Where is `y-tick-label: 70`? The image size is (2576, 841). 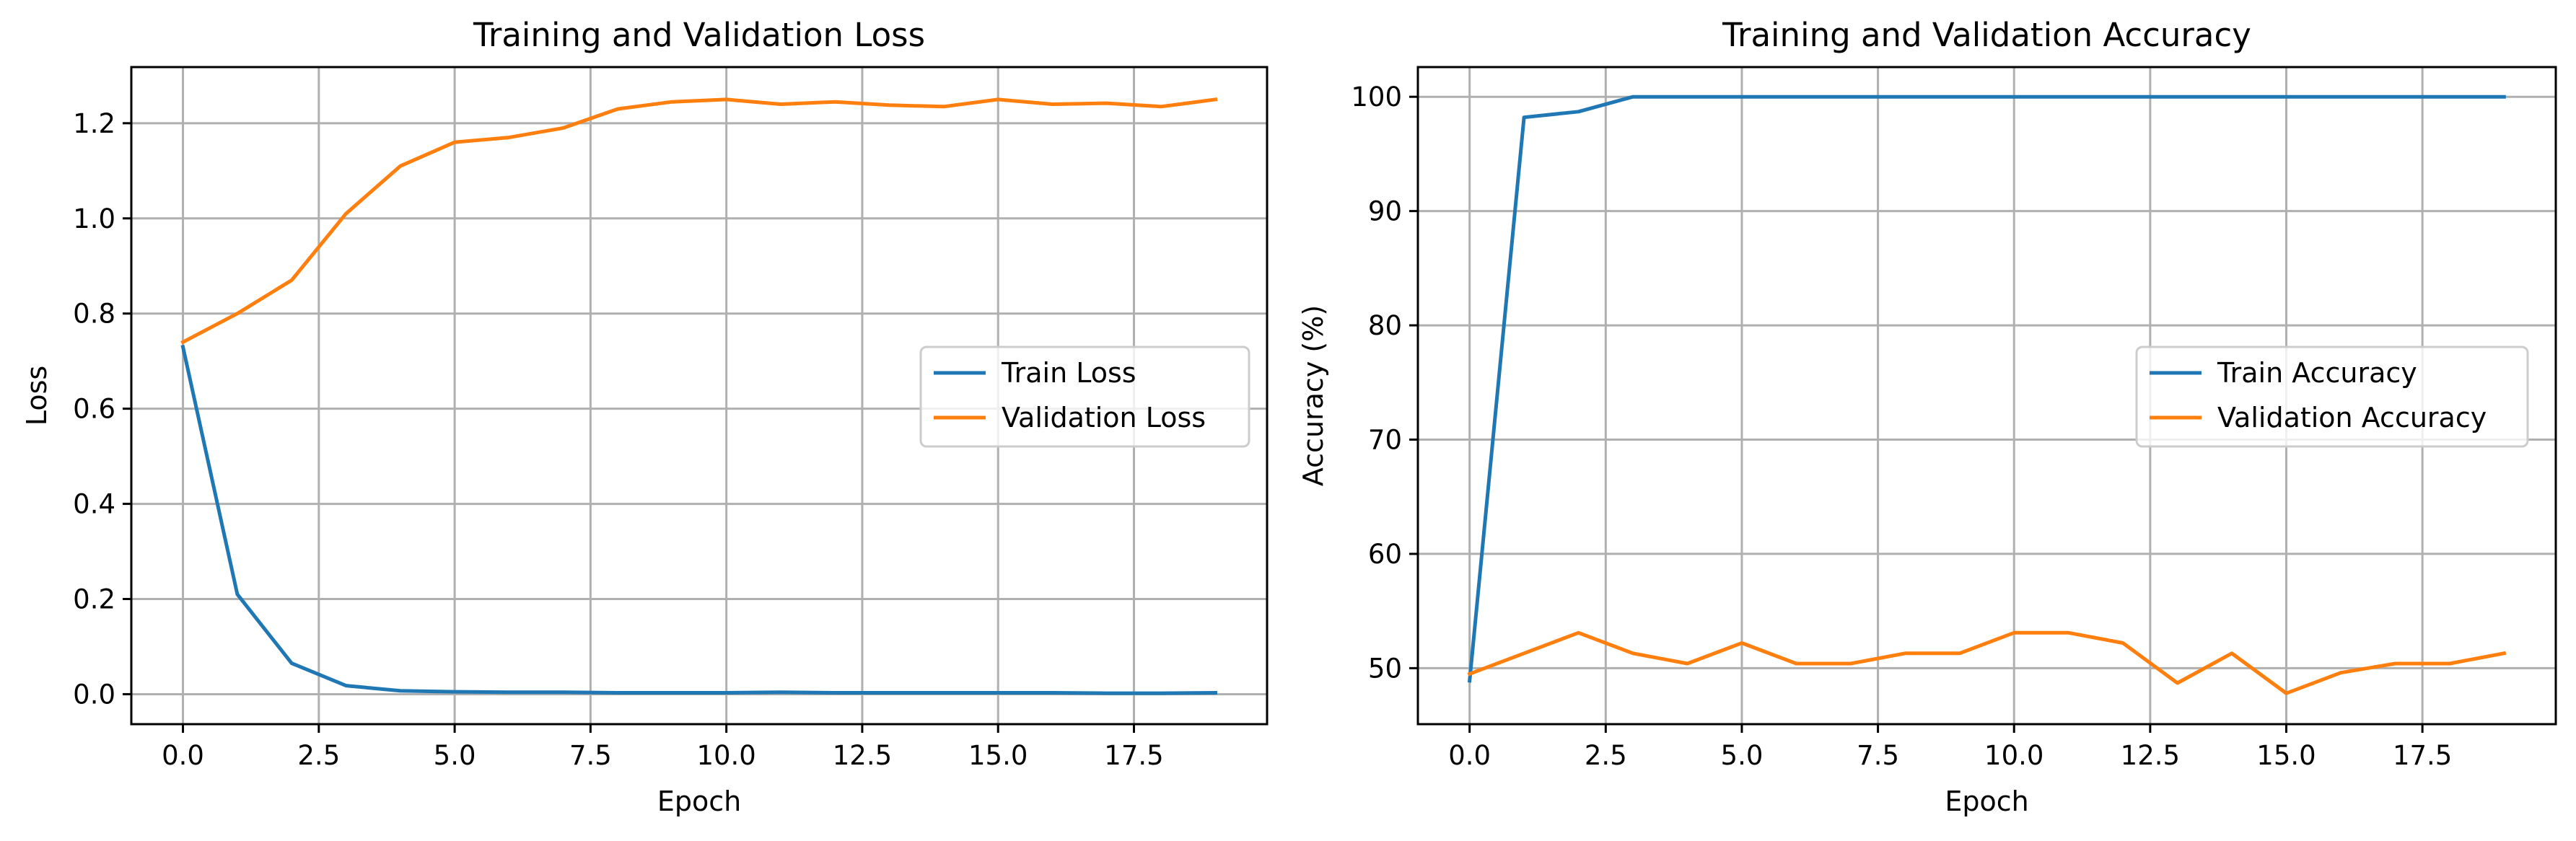
y-tick-label: 70 is located at coordinates (1385, 439).